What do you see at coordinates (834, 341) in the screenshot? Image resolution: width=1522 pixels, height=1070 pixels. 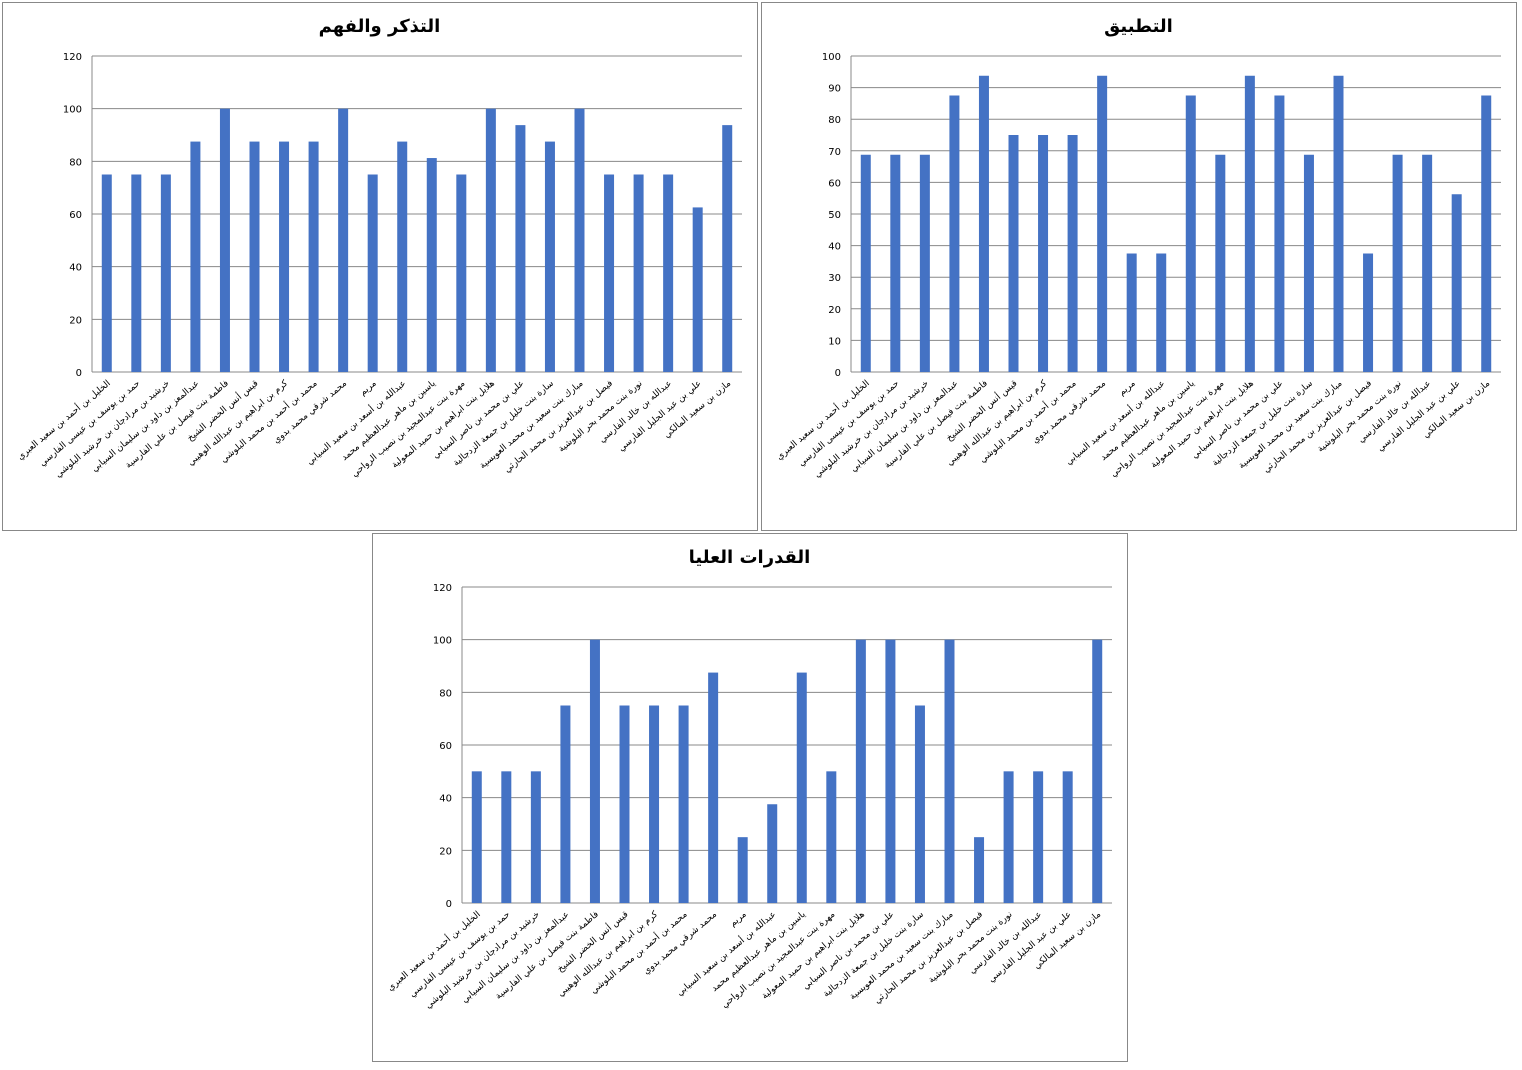 I see `y-tick-label: 10` at bounding box center [834, 341].